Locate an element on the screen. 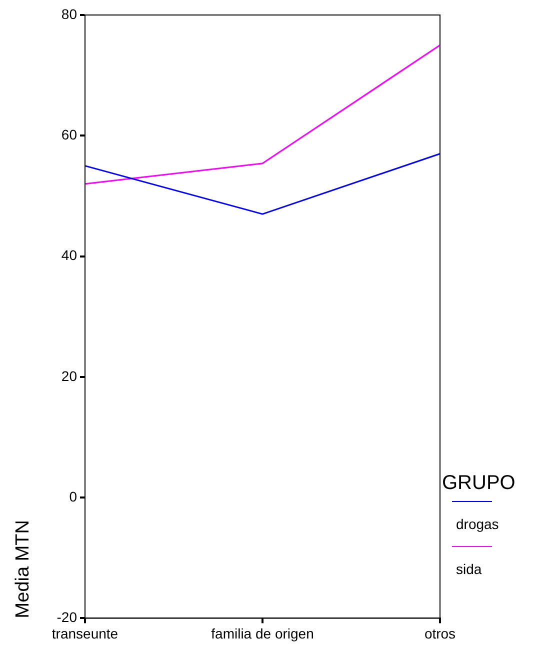 The width and height of the screenshot is (554, 654). y-tick-label: 0 is located at coordinates (73, 496).